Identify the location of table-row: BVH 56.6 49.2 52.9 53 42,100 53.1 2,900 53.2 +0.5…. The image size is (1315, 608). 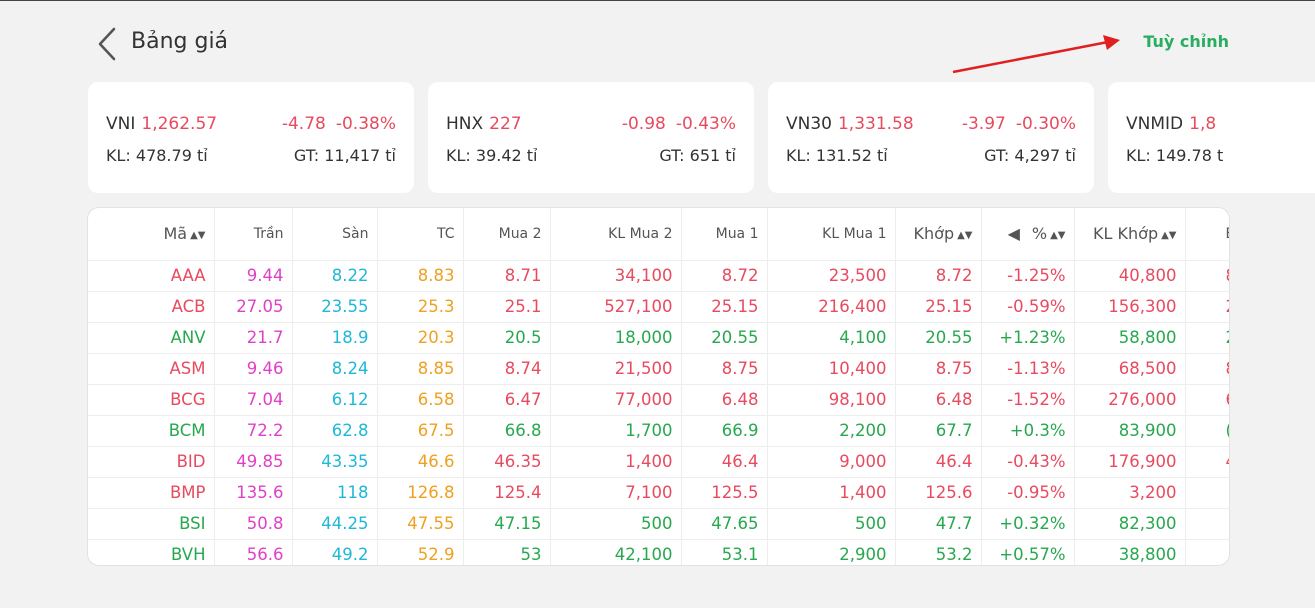
(658, 552).